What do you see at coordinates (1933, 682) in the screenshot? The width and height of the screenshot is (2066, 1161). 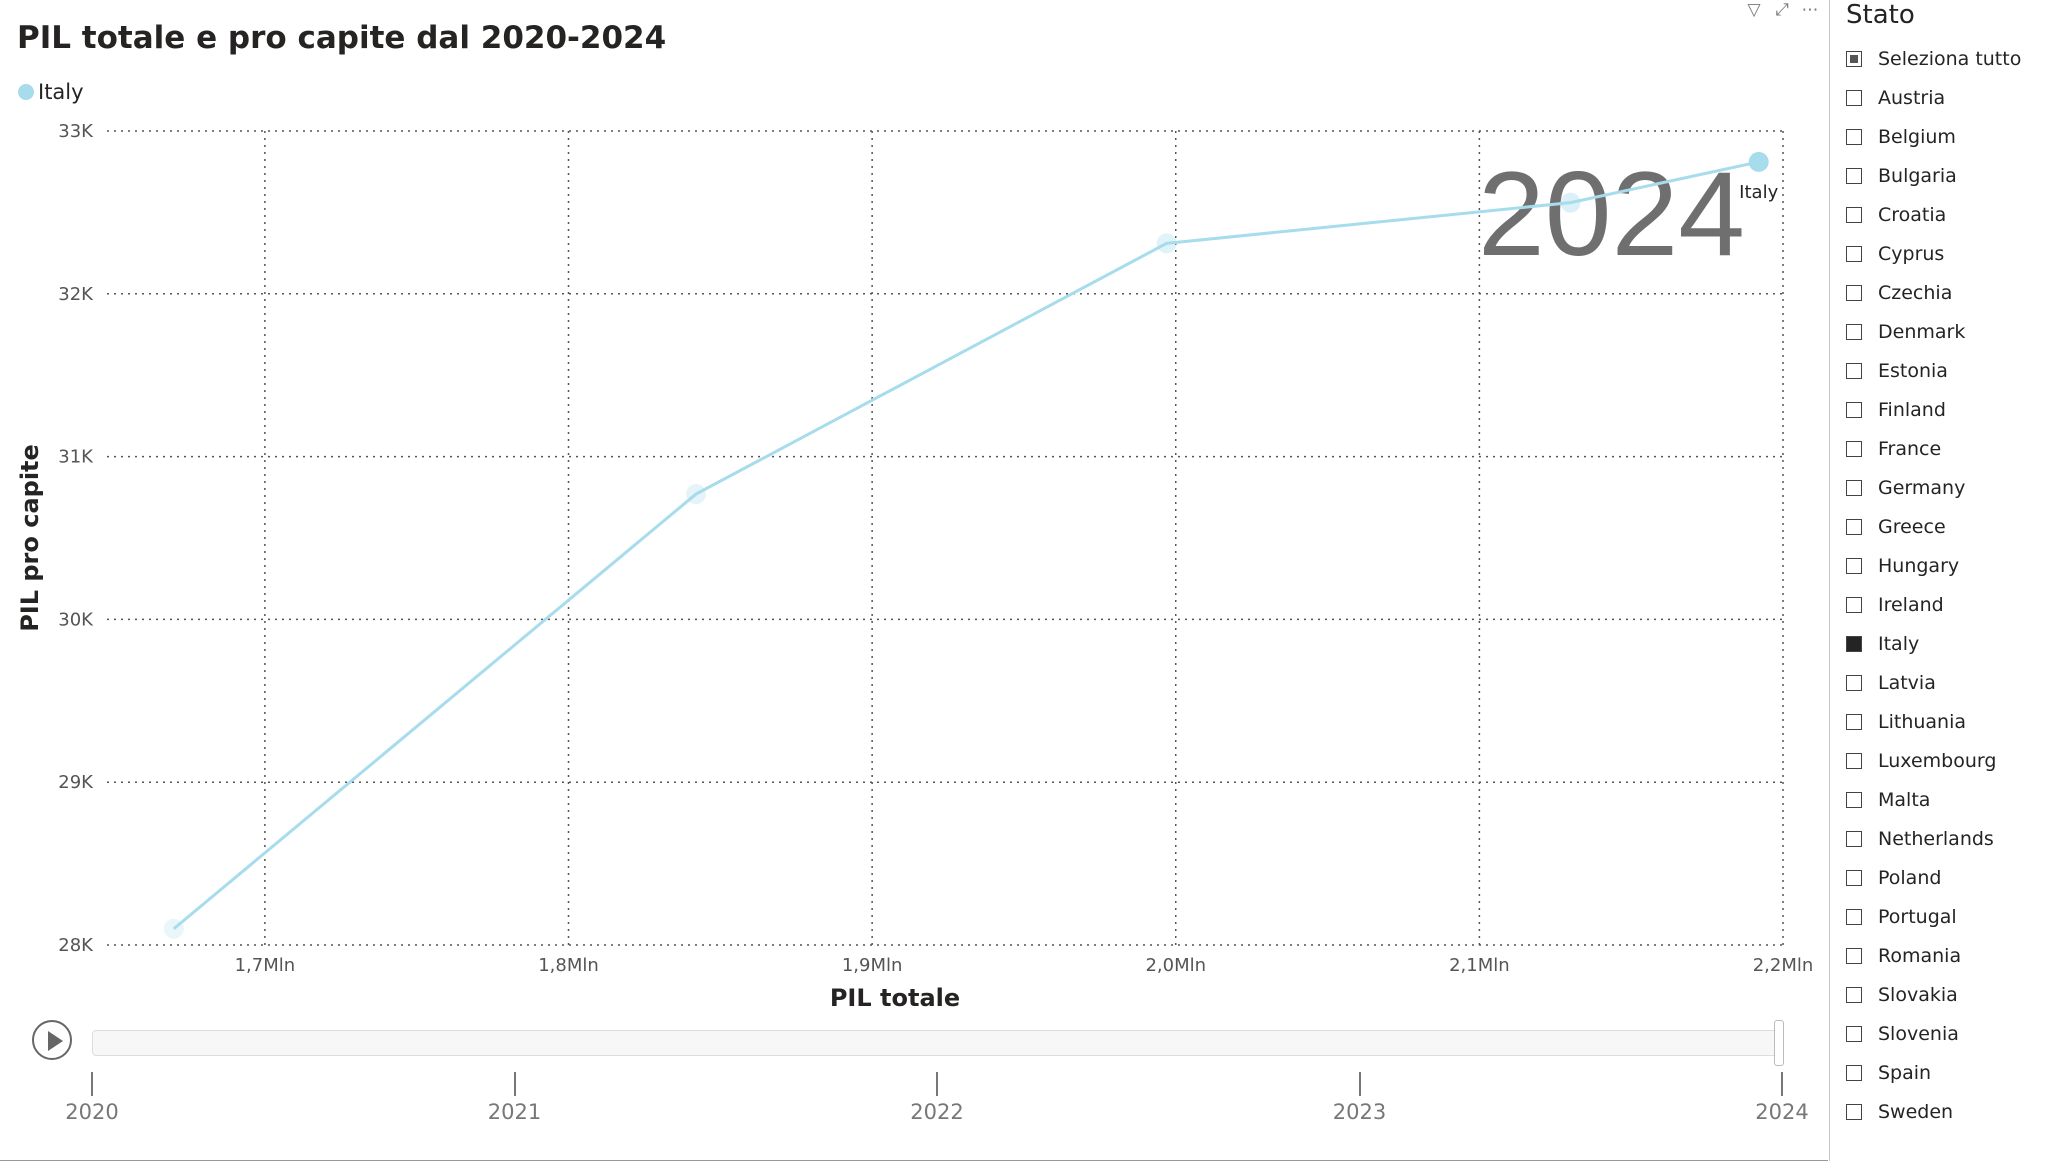 I see `slicer-item: Latvia` at bounding box center [1933, 682].